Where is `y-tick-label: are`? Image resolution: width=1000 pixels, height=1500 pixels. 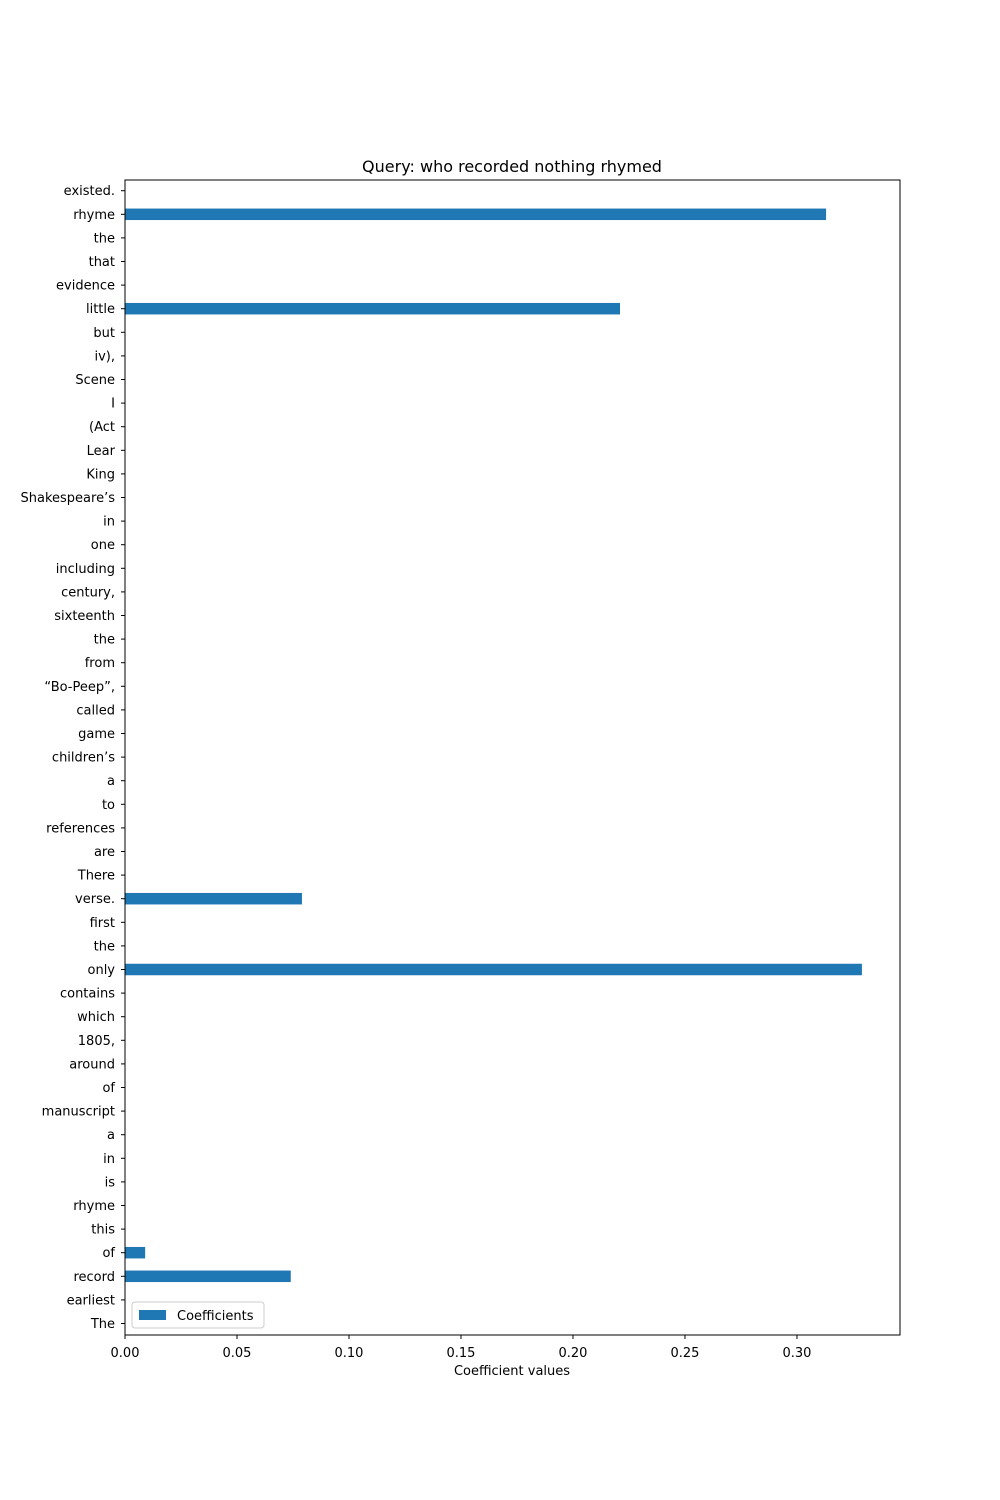 y-tick-label: are is located at coordinates (104, 852).